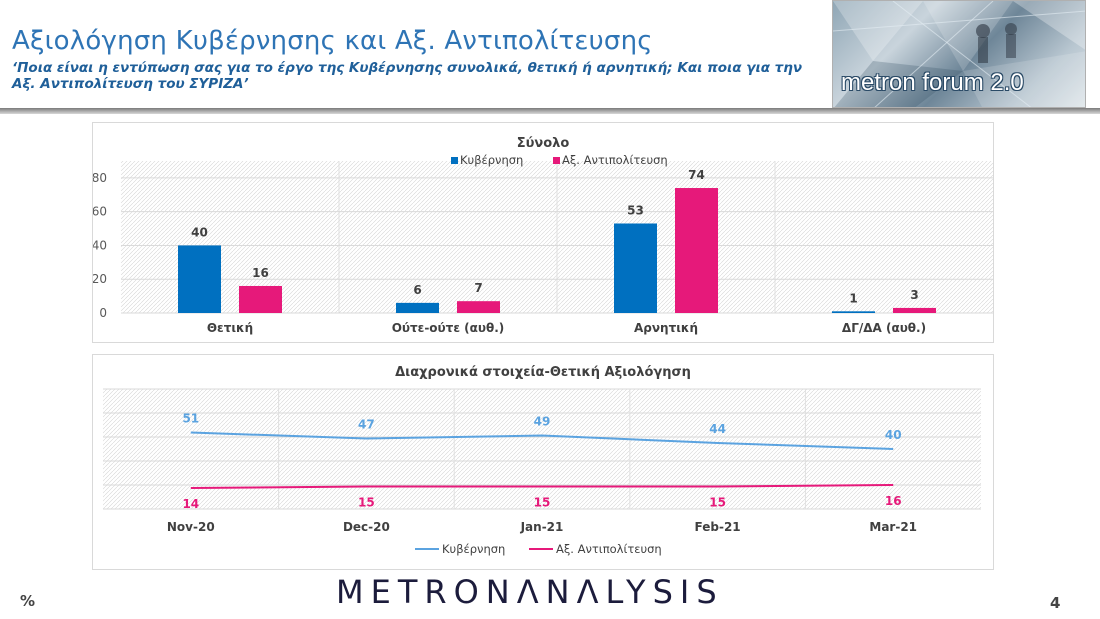 The image size is (1100, 619). What do you see at coordinates (542, 527) in the screenshot?
I see `x-category-label: Jan-21` at bounding box center [542, 527].